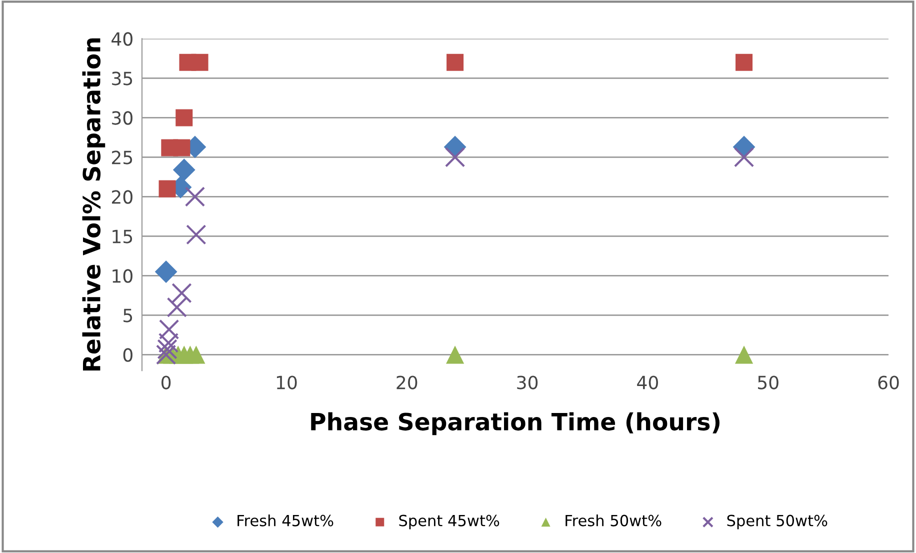 The image size is (916, 553). Describe the element at coordinates (127, 355) in the screenshot. I see `y-tick-label: 0` at that location.